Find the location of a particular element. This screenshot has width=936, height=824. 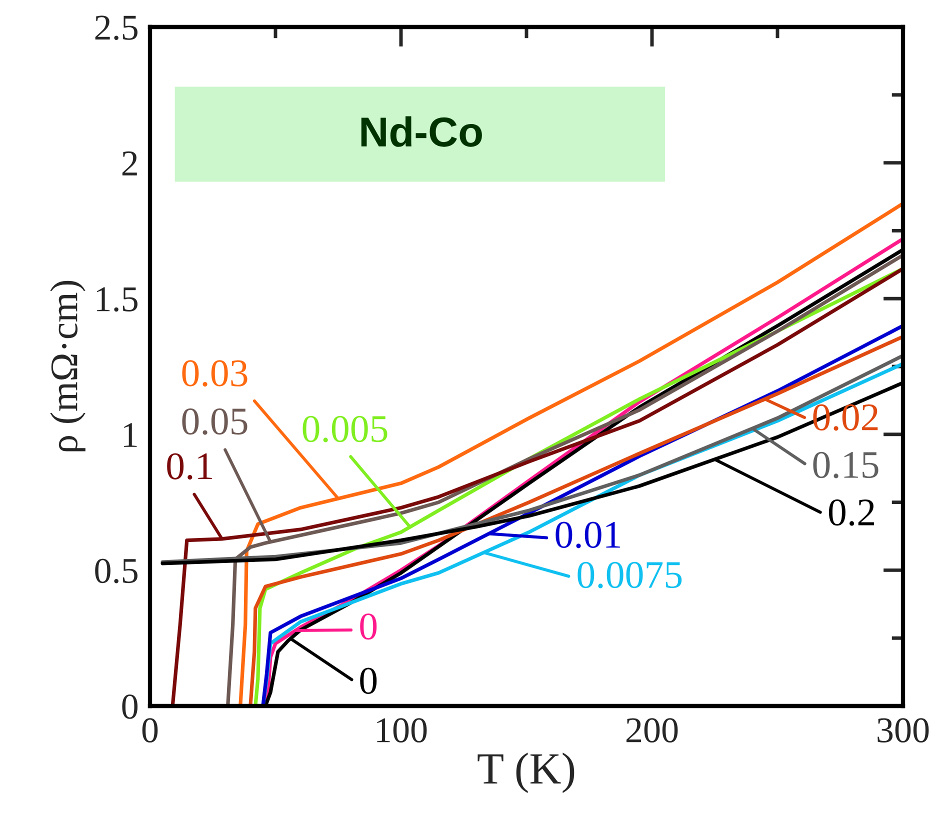

x-tick-label: 0 is located at coordinates (150, 730).